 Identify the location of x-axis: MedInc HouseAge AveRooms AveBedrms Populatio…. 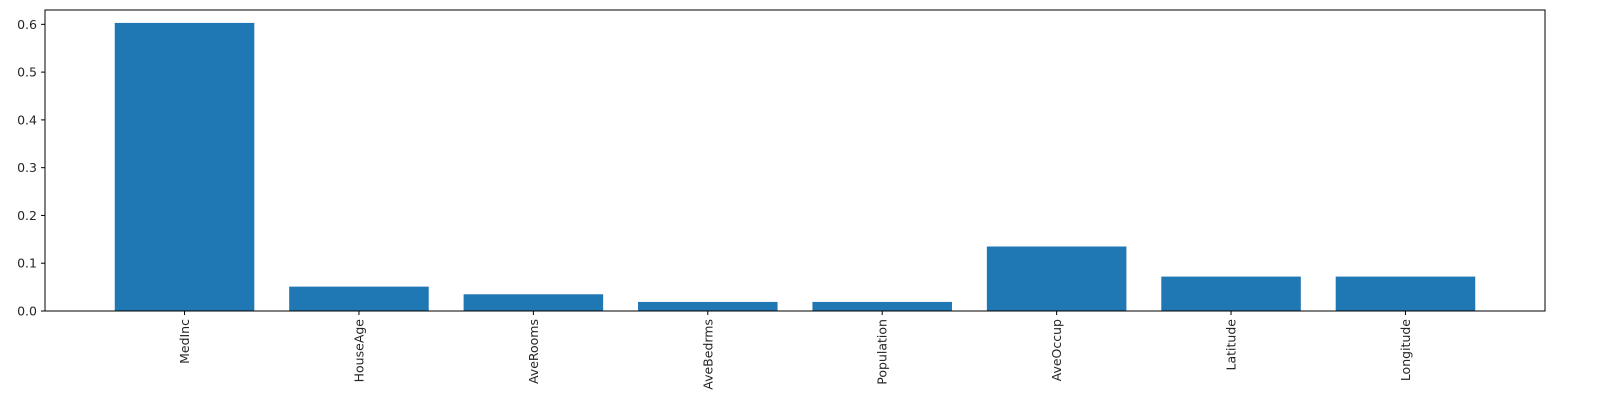
(795, 350).